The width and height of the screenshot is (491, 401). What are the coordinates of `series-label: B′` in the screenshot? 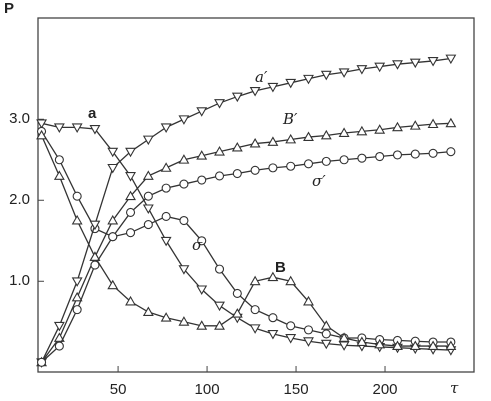 It's located at (290, 119).